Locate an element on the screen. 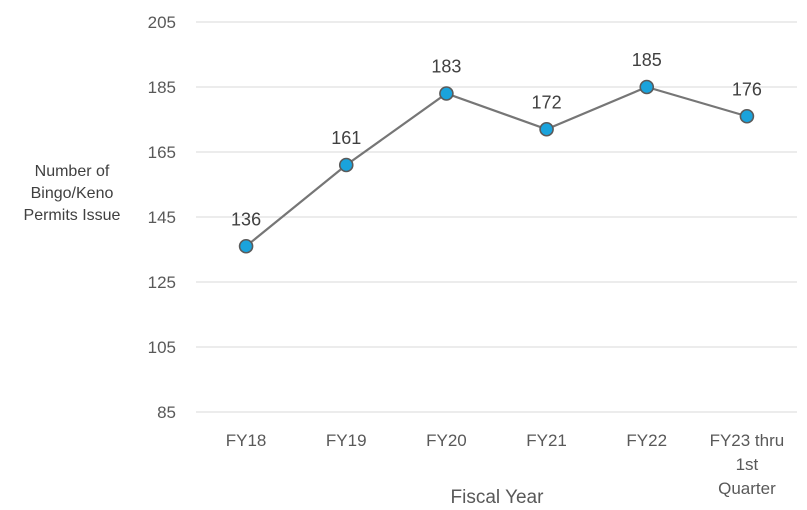  y-tick-label: 125 is located at coordinates (162, 282).